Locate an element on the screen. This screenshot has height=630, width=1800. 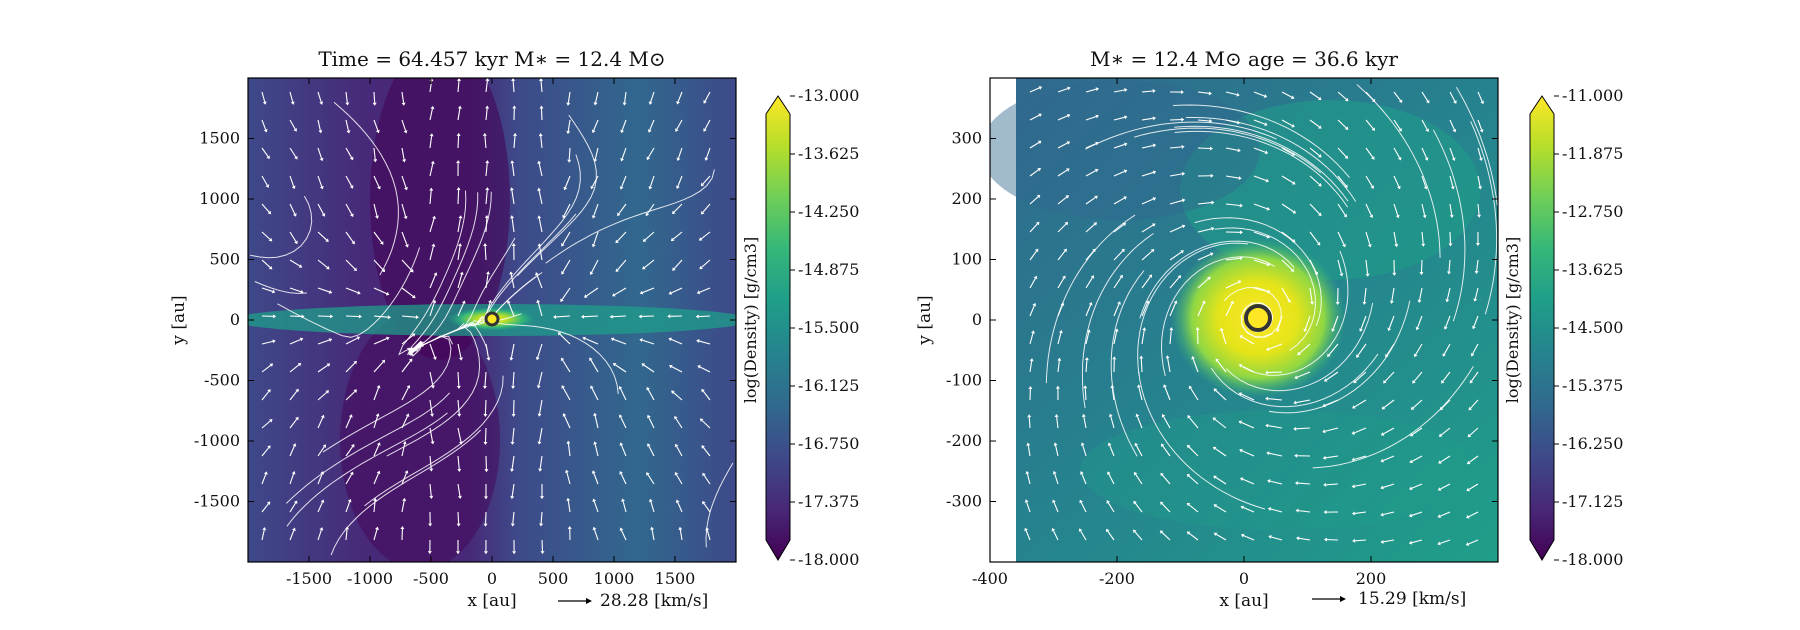
left-colorbar-label: log(Density) [g/cm3] is located at coordinates (750, 320).